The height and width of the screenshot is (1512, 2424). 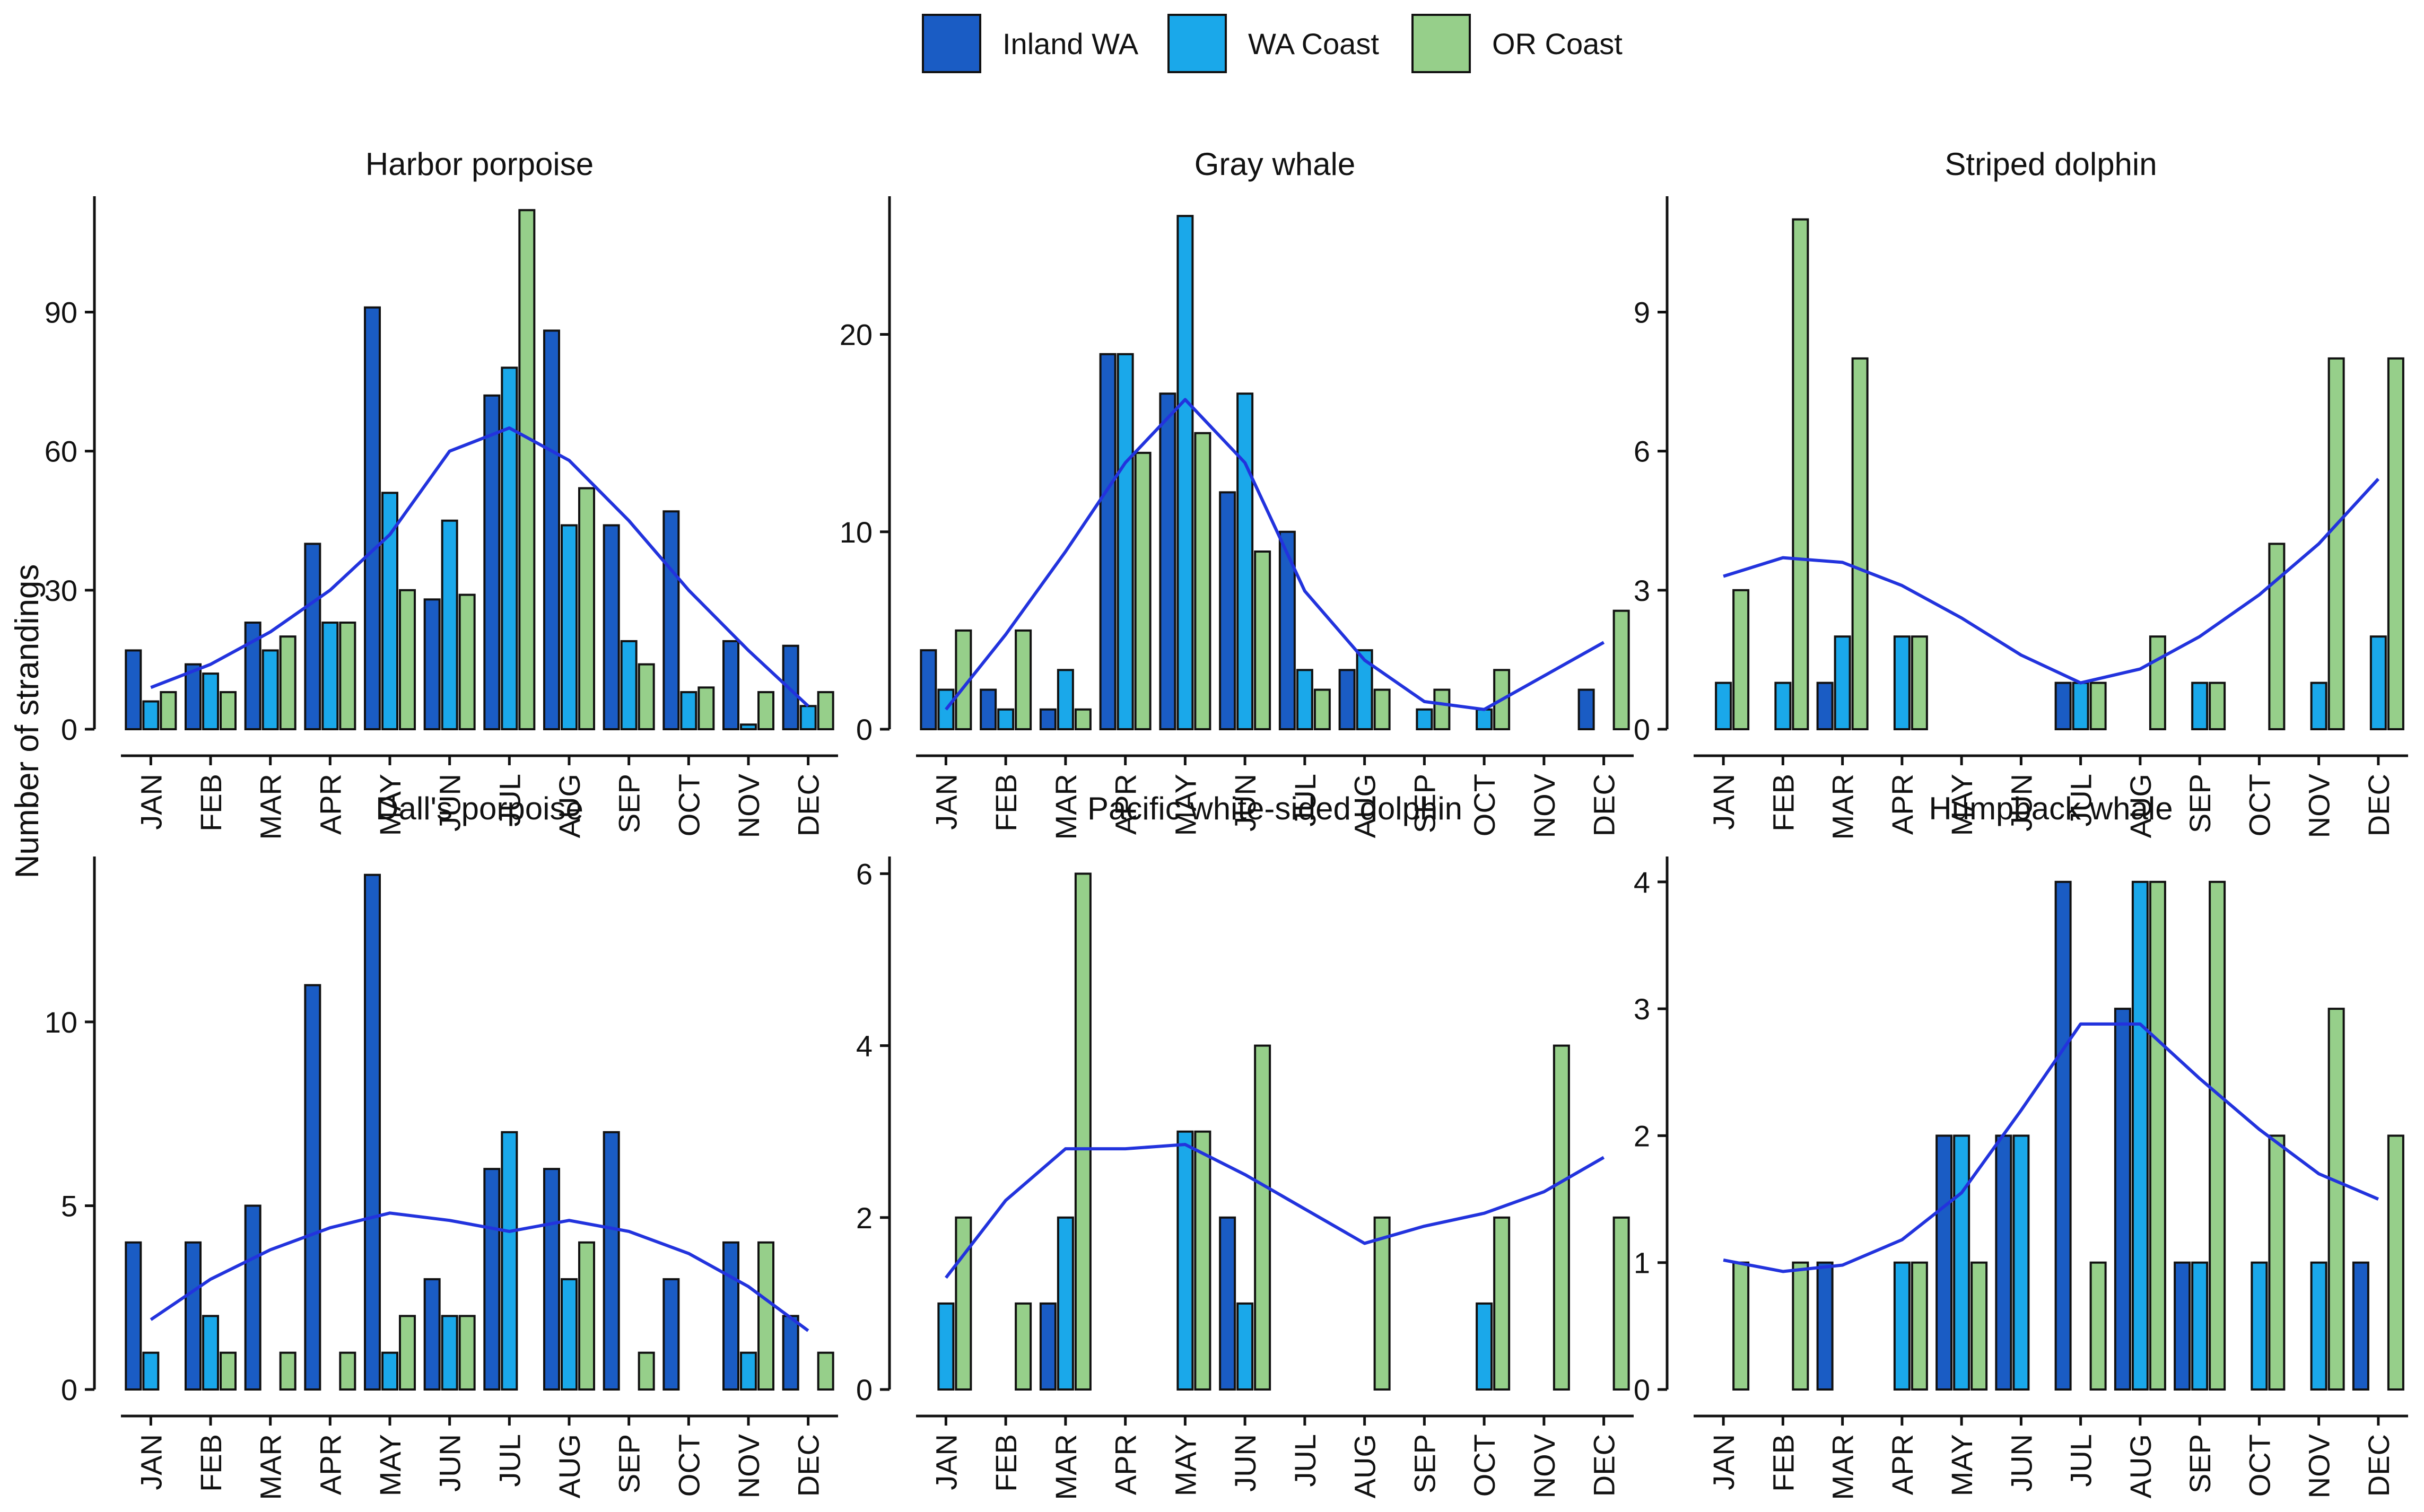 I want to click on trend-line, so click(x=1275, y=555).